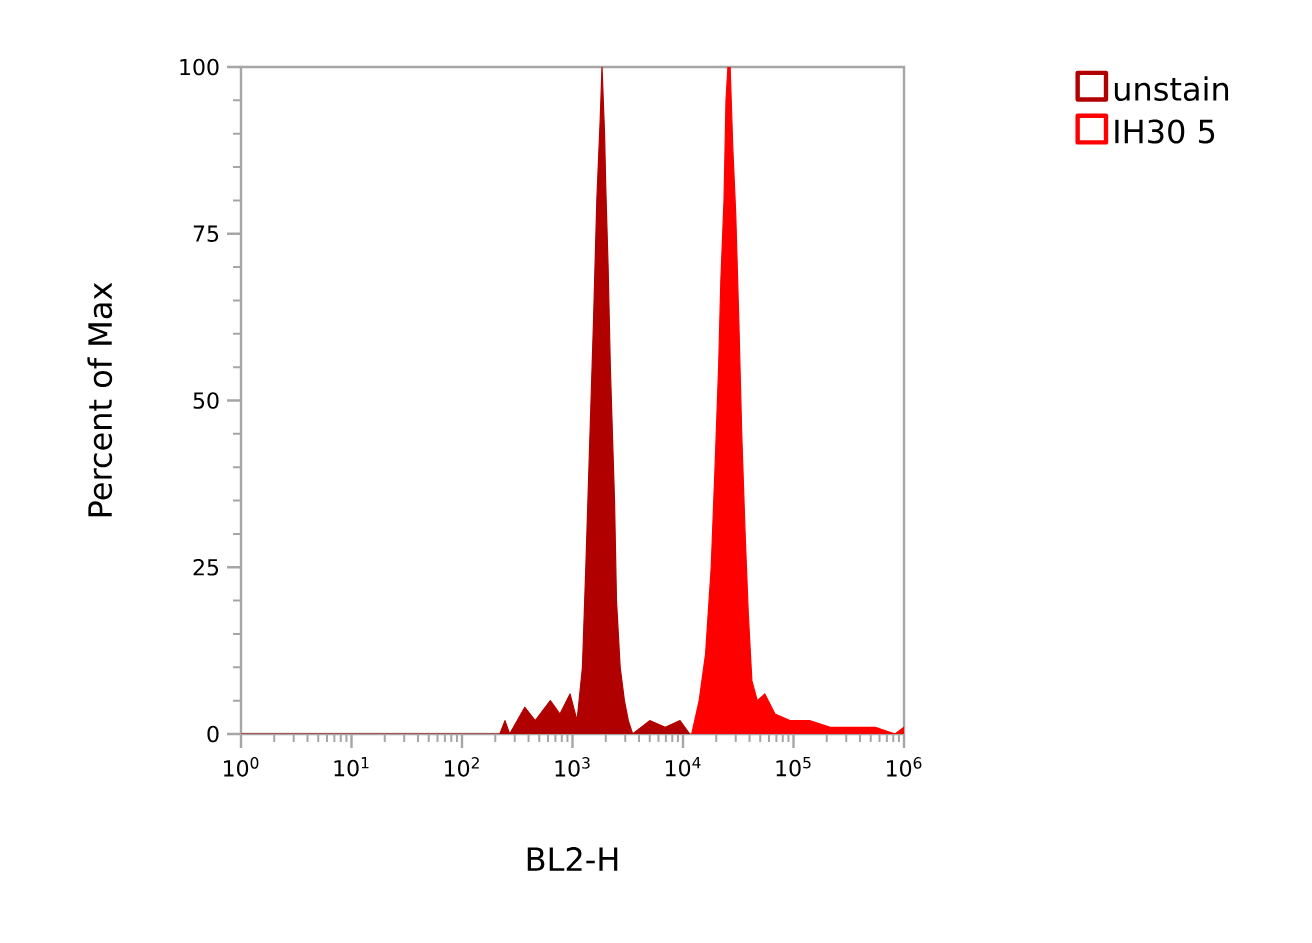 The width and height of the screenshot is (1312, 943). I want to click on x-tick-label: 10$^{5}$, so click(793, 767).